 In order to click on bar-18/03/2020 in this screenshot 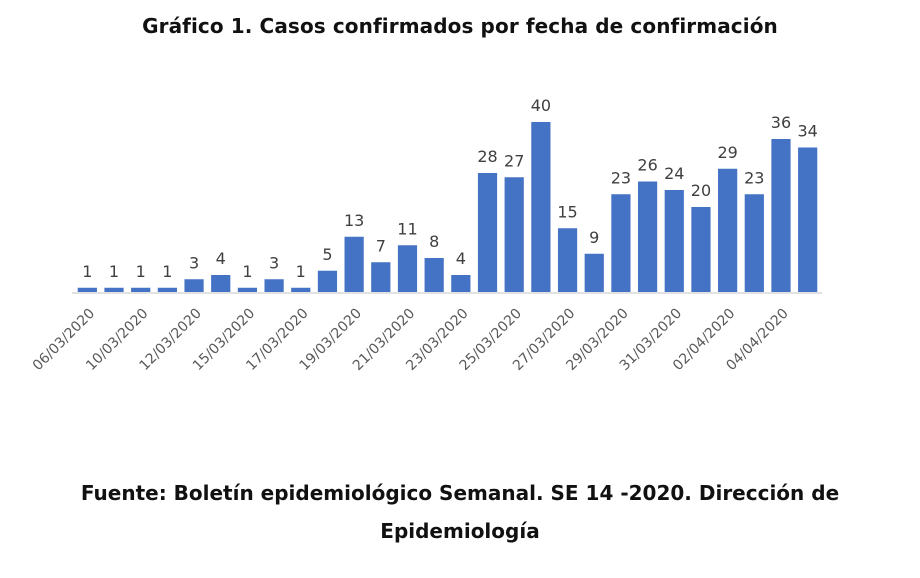, I will do `click(327, 281)`.